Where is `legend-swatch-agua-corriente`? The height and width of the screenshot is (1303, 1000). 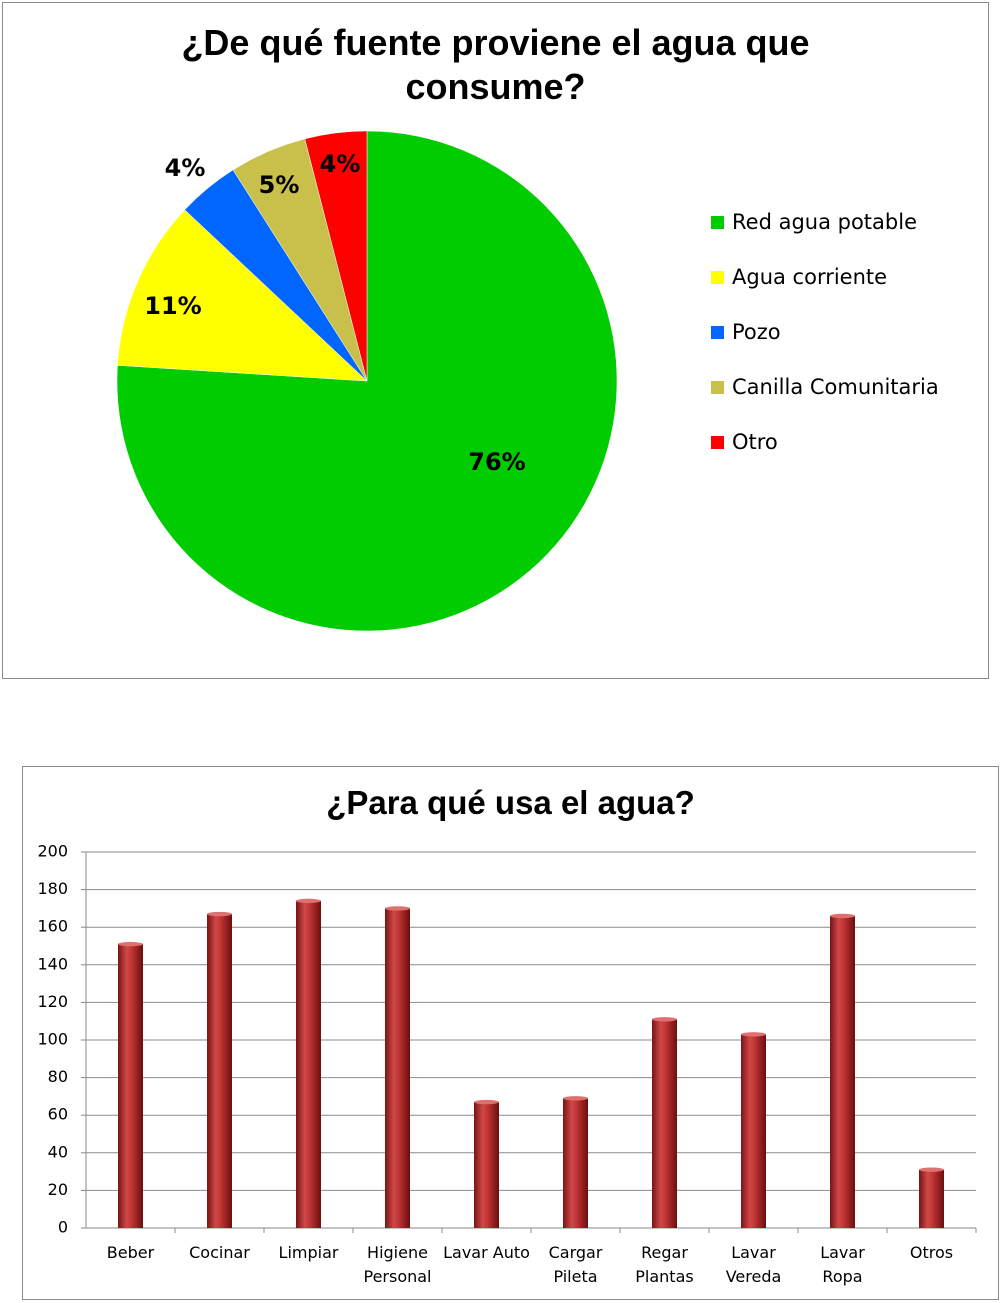
legend-swatch-agua-corriente is located at coordinates (717, 277).